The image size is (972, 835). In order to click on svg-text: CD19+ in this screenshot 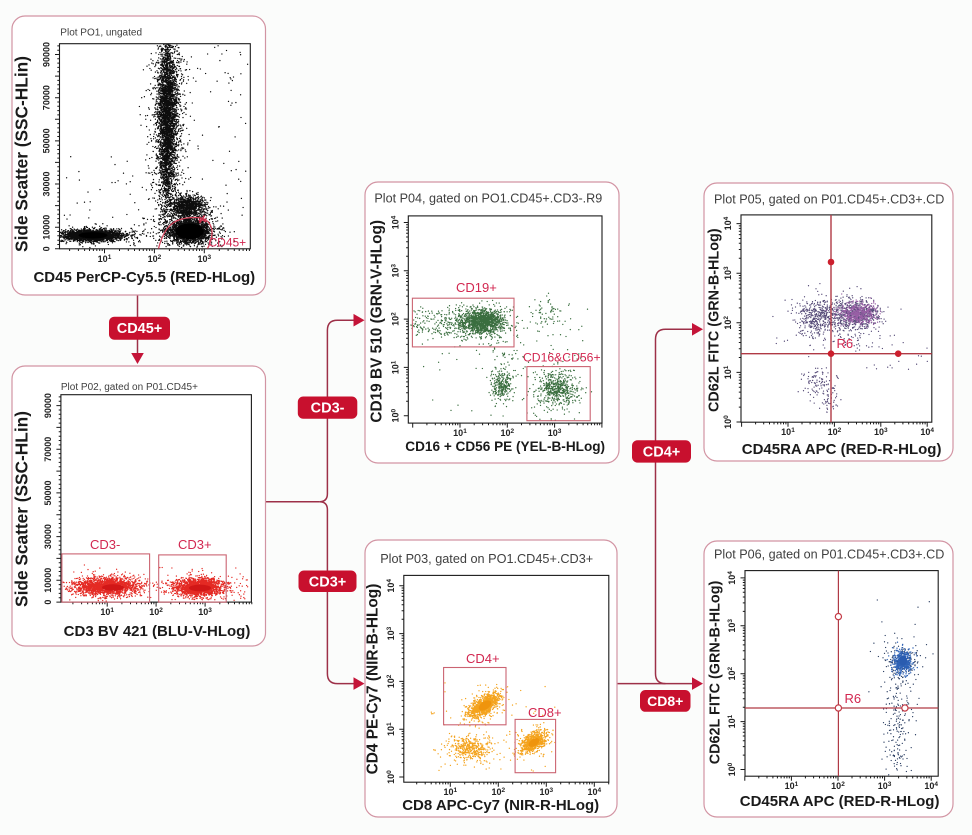, I will do `click(476, 287)`.